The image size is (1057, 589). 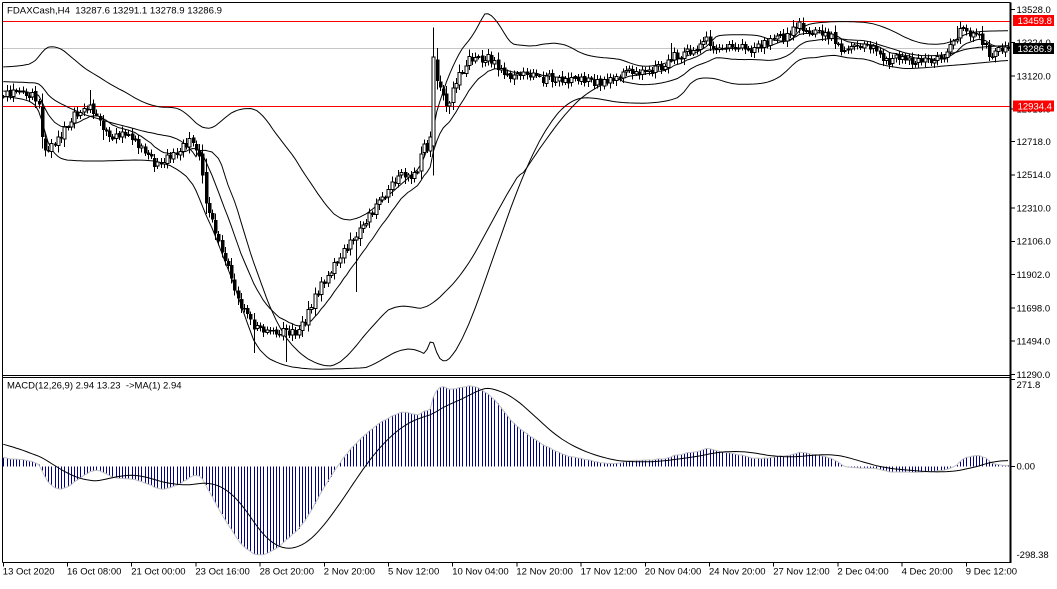 I want to click on svg-text: 17 Nov 12:00, so click(x=609, y=572).